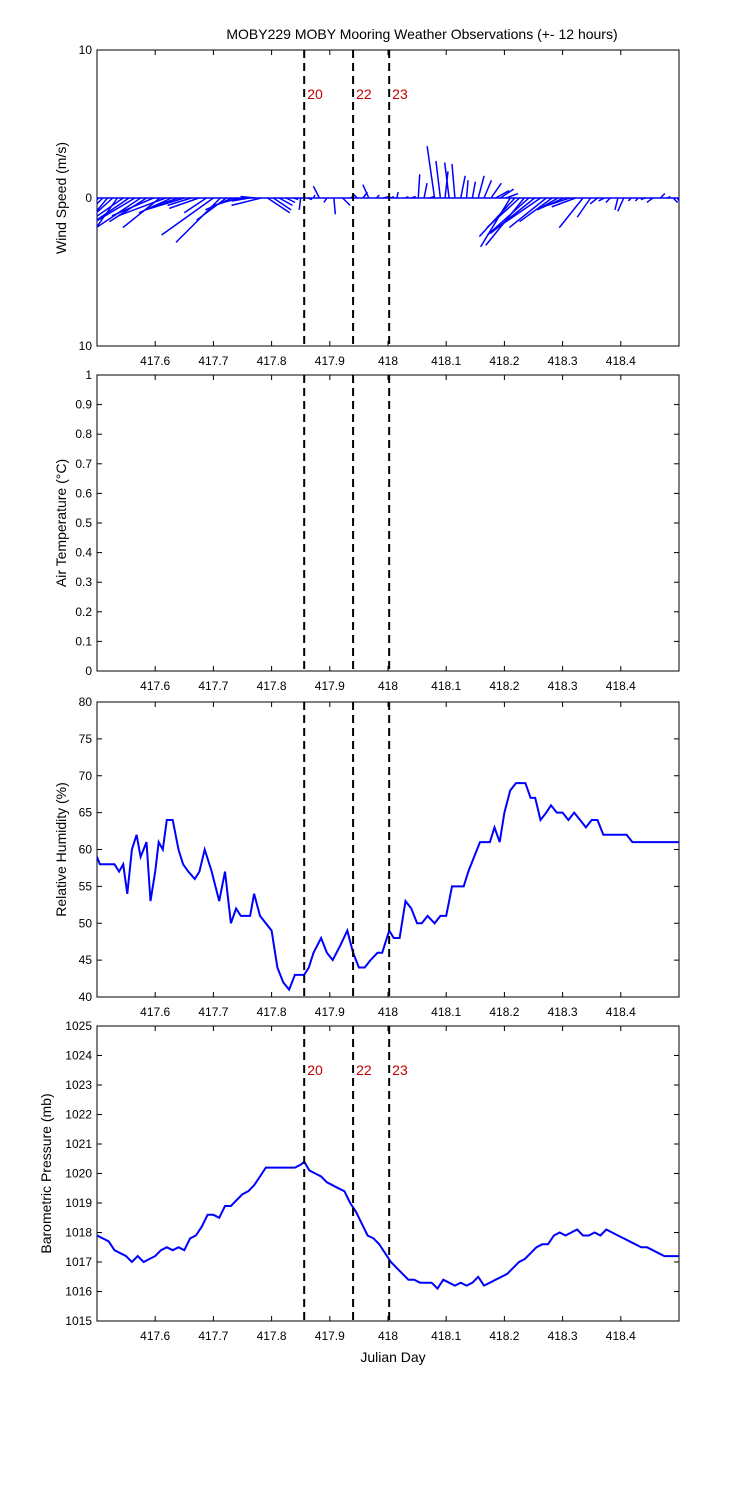 This screenshot has height=1500, width=750. I want to click on y-tick-label: 0.3, so click(83, 582).